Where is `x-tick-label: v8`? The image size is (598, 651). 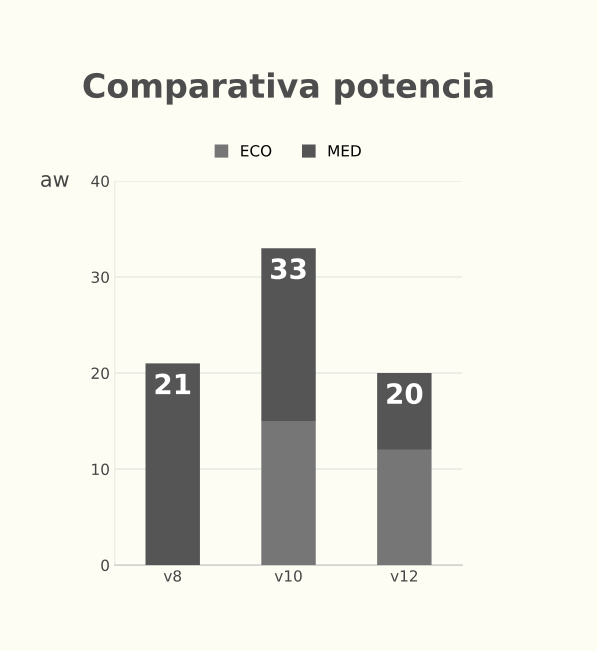 x-tick-label: v8 is located at coordinates (173, 576).